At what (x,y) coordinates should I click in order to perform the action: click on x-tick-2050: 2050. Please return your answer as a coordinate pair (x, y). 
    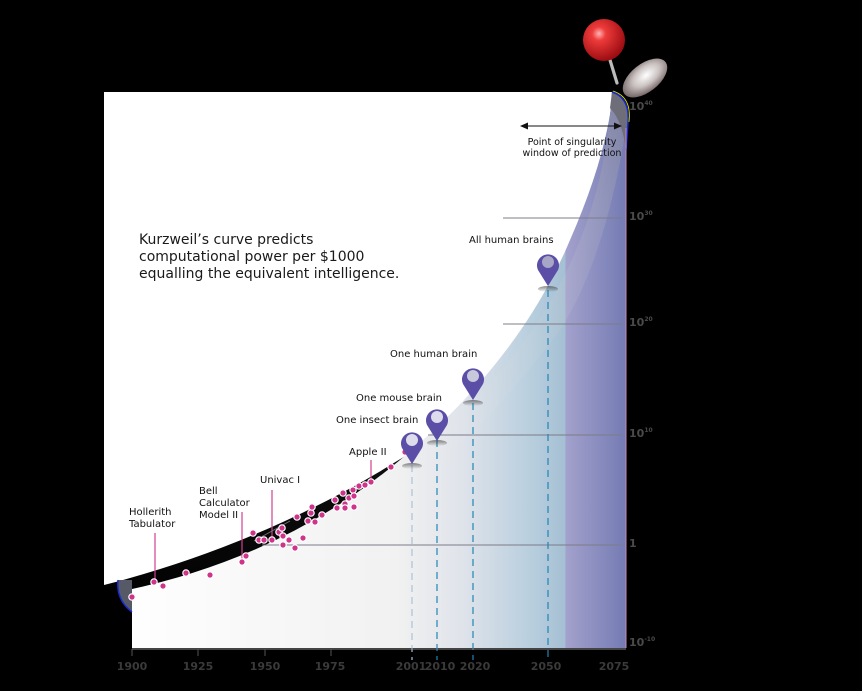
    Looking at the image, I should click on (546, 666).